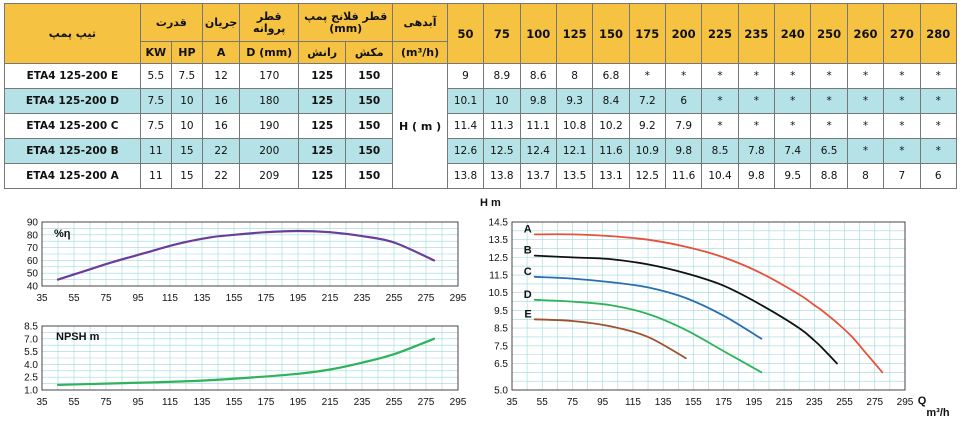 This screenshot has height=421, width=962. What do you see at coordinates (499, 258) in the screenshot?
I see `y-tick-label: 12.5` at bounding box center [499, 258].